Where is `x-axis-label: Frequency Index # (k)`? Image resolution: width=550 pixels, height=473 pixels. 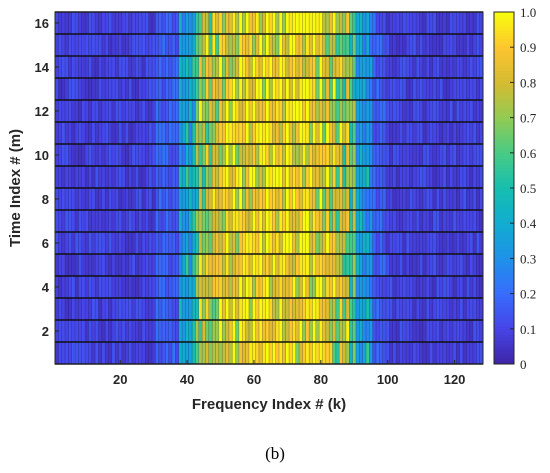 x-axis-label: Frequency Index # (k) is located at coordinates (269, 404).